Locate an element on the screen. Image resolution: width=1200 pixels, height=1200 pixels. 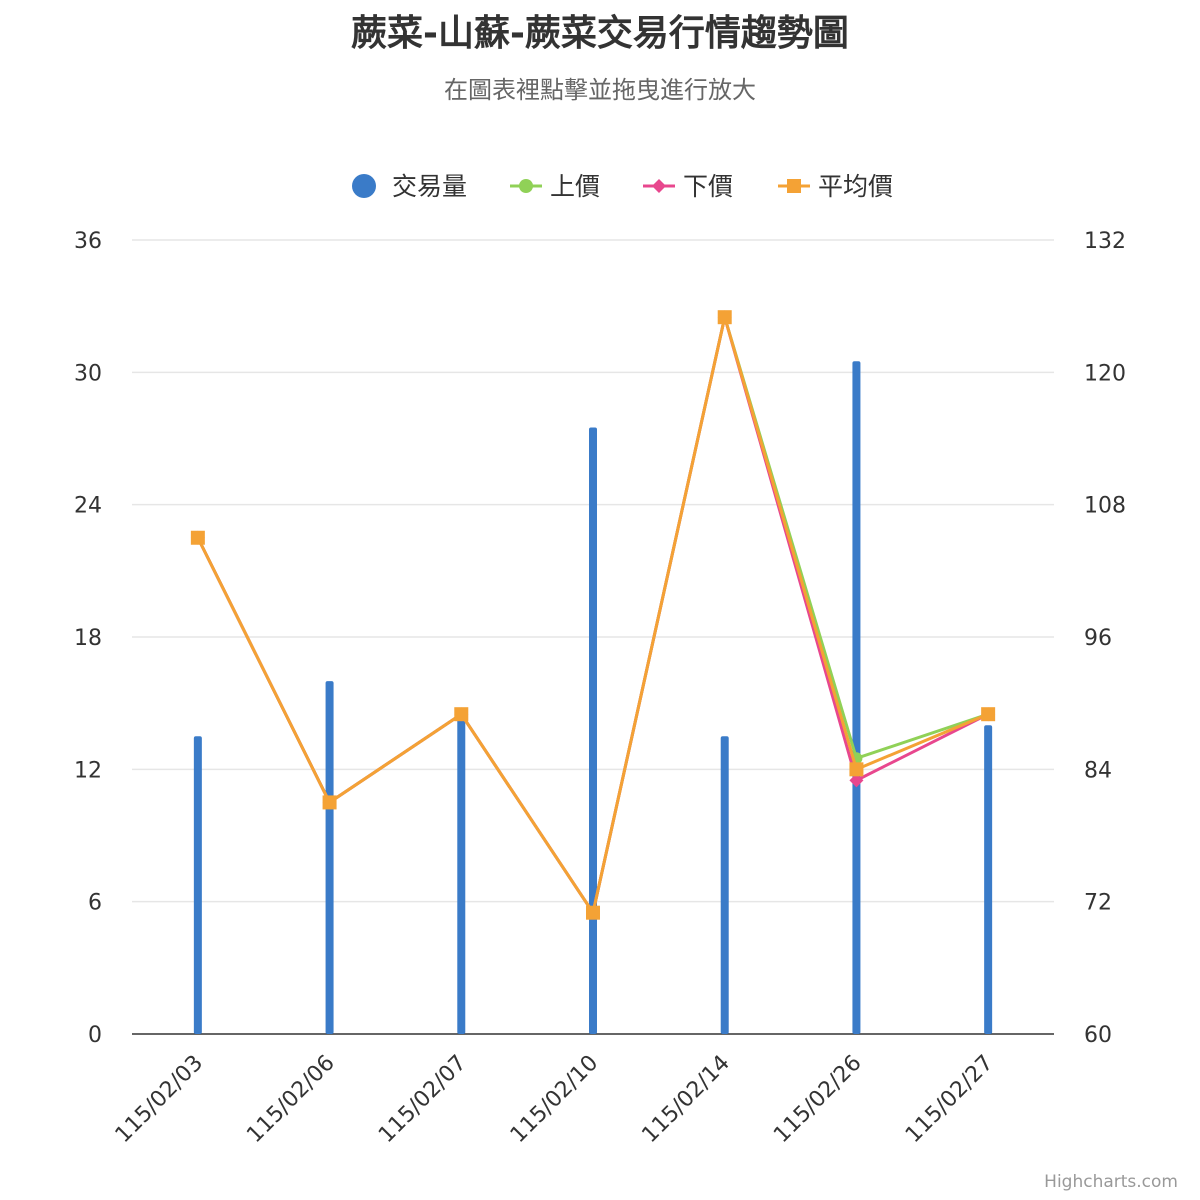
left-axis-tick-label: 0 is located at coordinates (95, 1035).